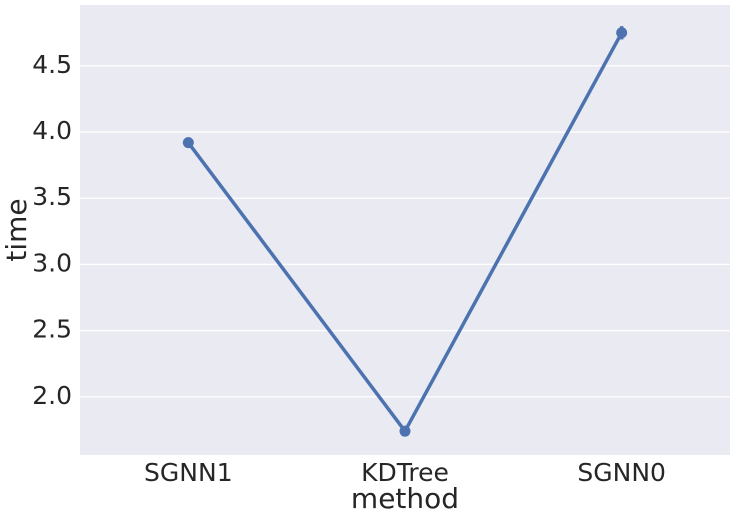 The width and height of the screenshot is (738, 523). Describe the element at coordinates (52, 329) in the screenshot. I see `y-tick-label: 2.5` at that location.